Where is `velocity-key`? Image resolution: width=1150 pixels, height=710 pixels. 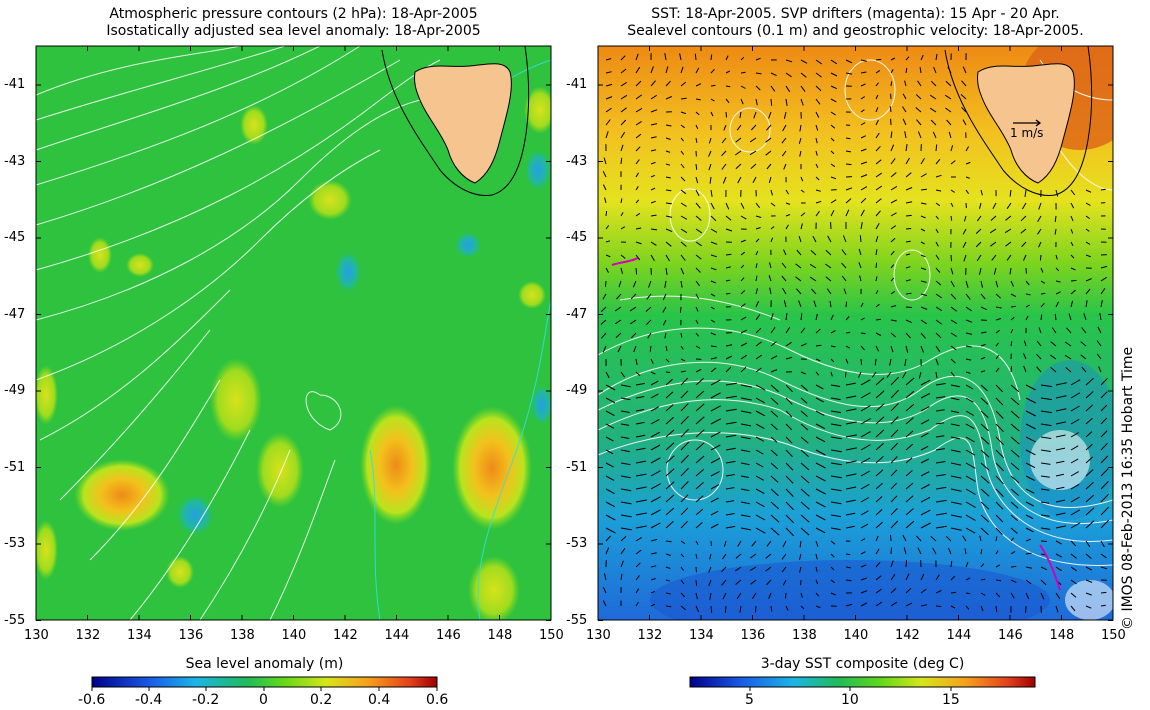
velocity-key is located at coordinates (1027, 123).